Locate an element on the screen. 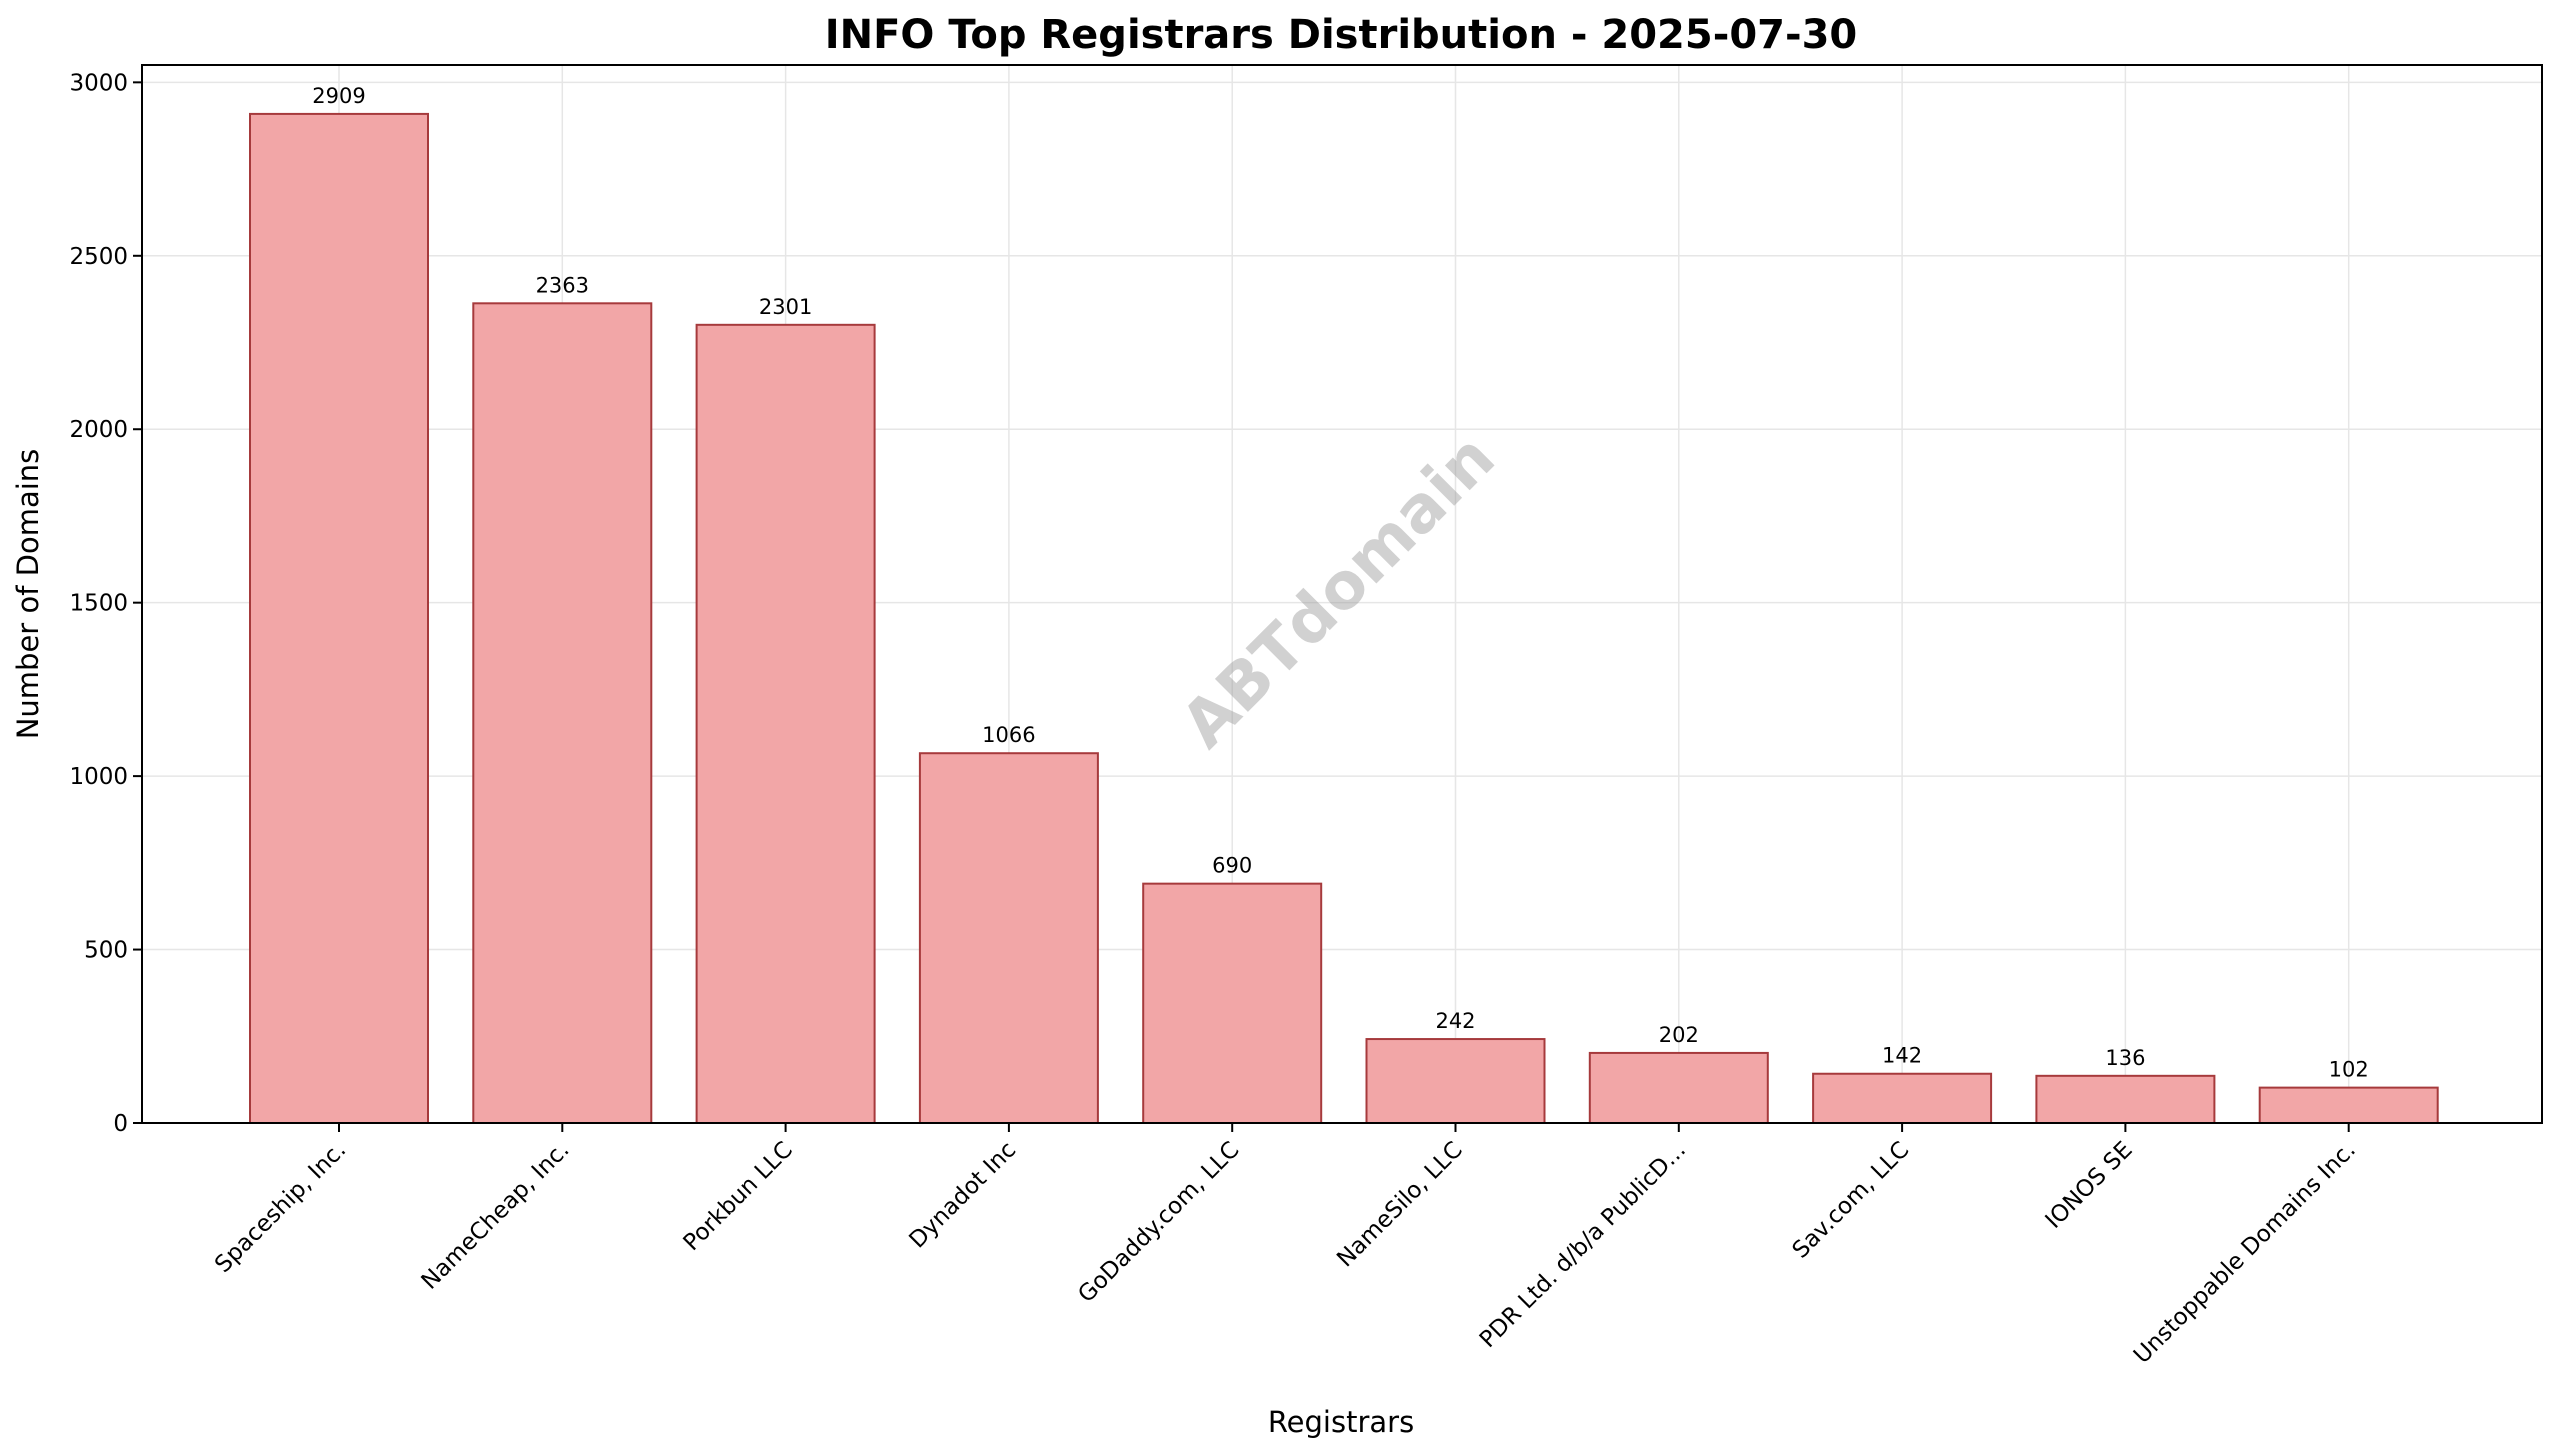 This screenshot has width=2560, height=1455. y-tick-label: 0 is located at coordinates (120, 1124).